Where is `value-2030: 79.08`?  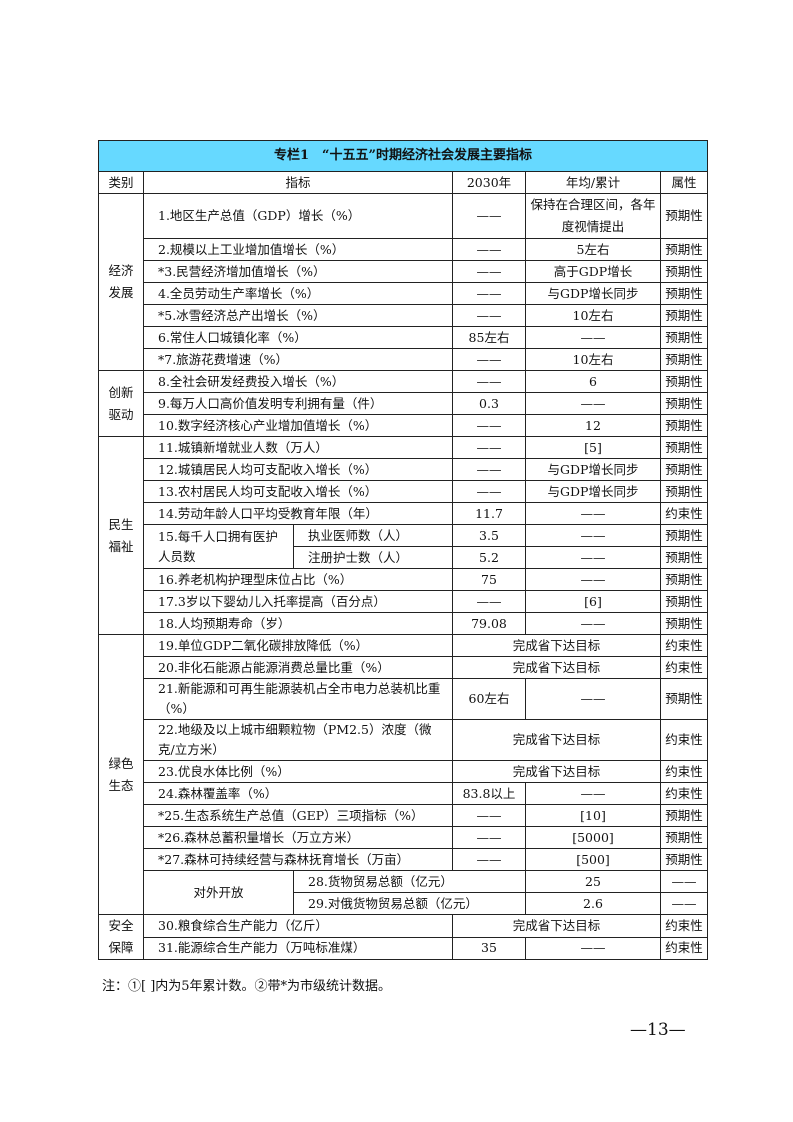 value-2030: 79.08 is located at coordinates (489, 623).